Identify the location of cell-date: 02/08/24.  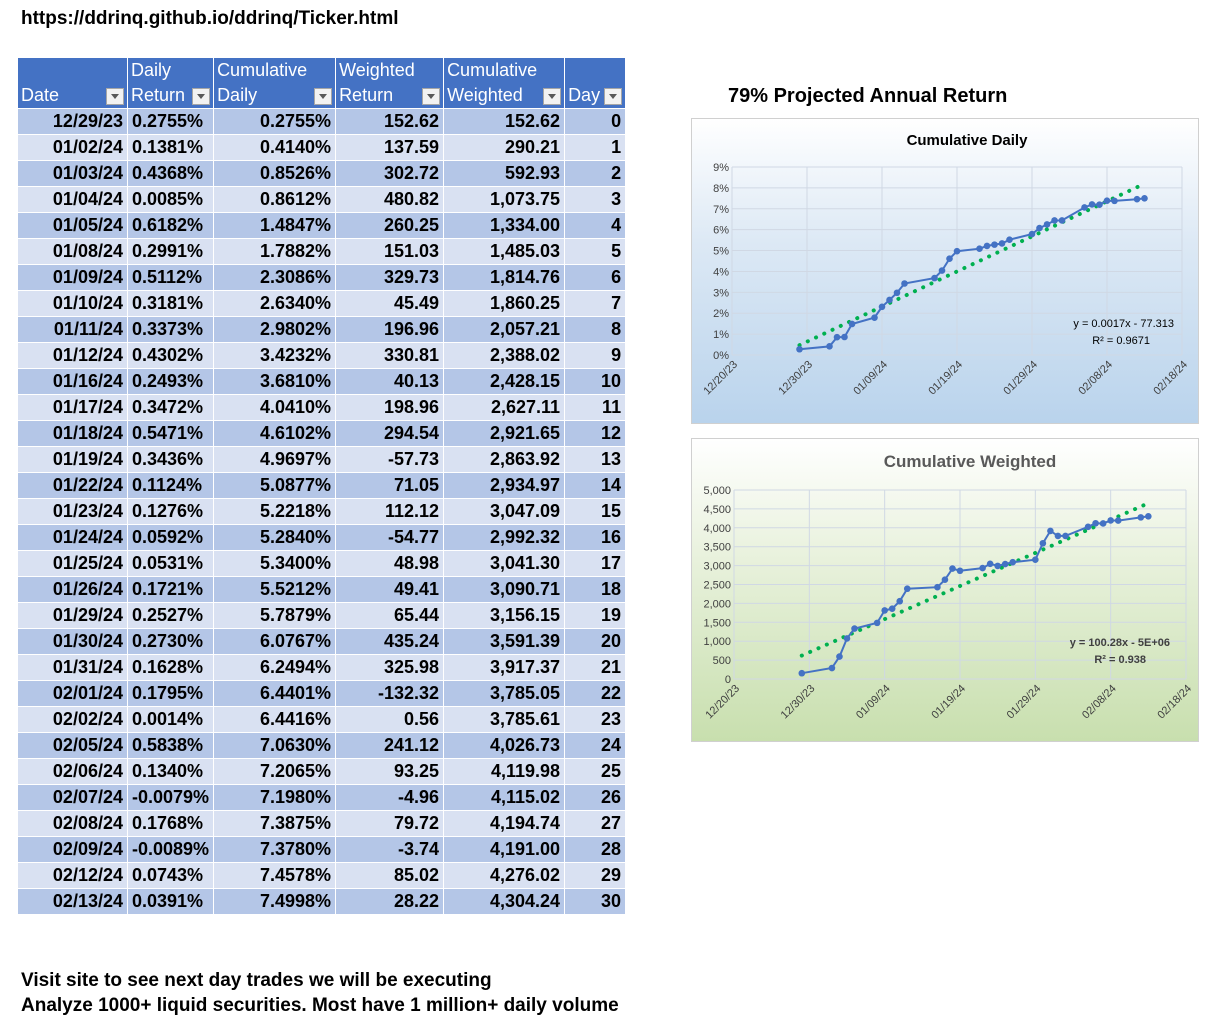
(72, 823).